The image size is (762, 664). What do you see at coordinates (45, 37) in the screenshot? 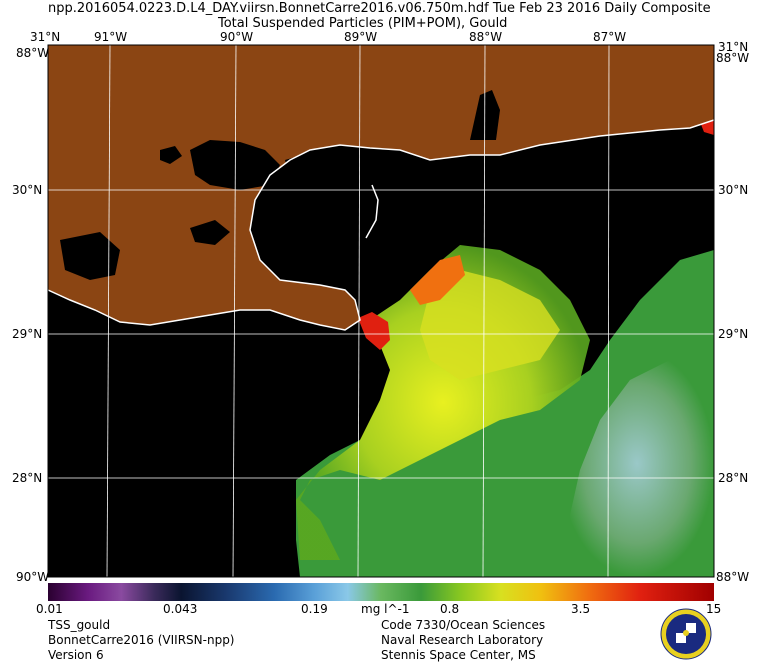
I see `lat-label-top-left: 31°N` at bounding box center [45, 37].